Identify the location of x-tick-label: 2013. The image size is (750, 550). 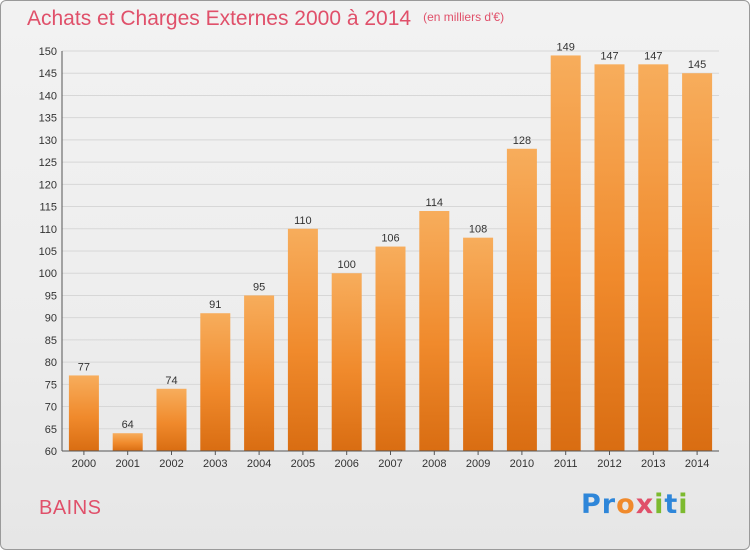
(653, 464).